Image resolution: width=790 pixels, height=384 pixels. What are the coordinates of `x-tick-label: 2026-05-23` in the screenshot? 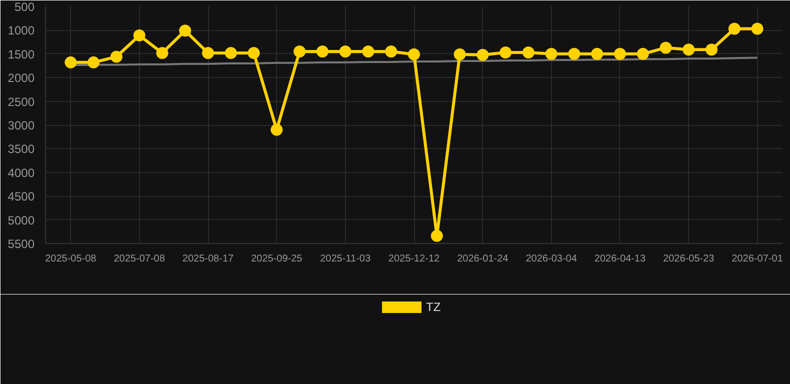 It's located at (689, 259).